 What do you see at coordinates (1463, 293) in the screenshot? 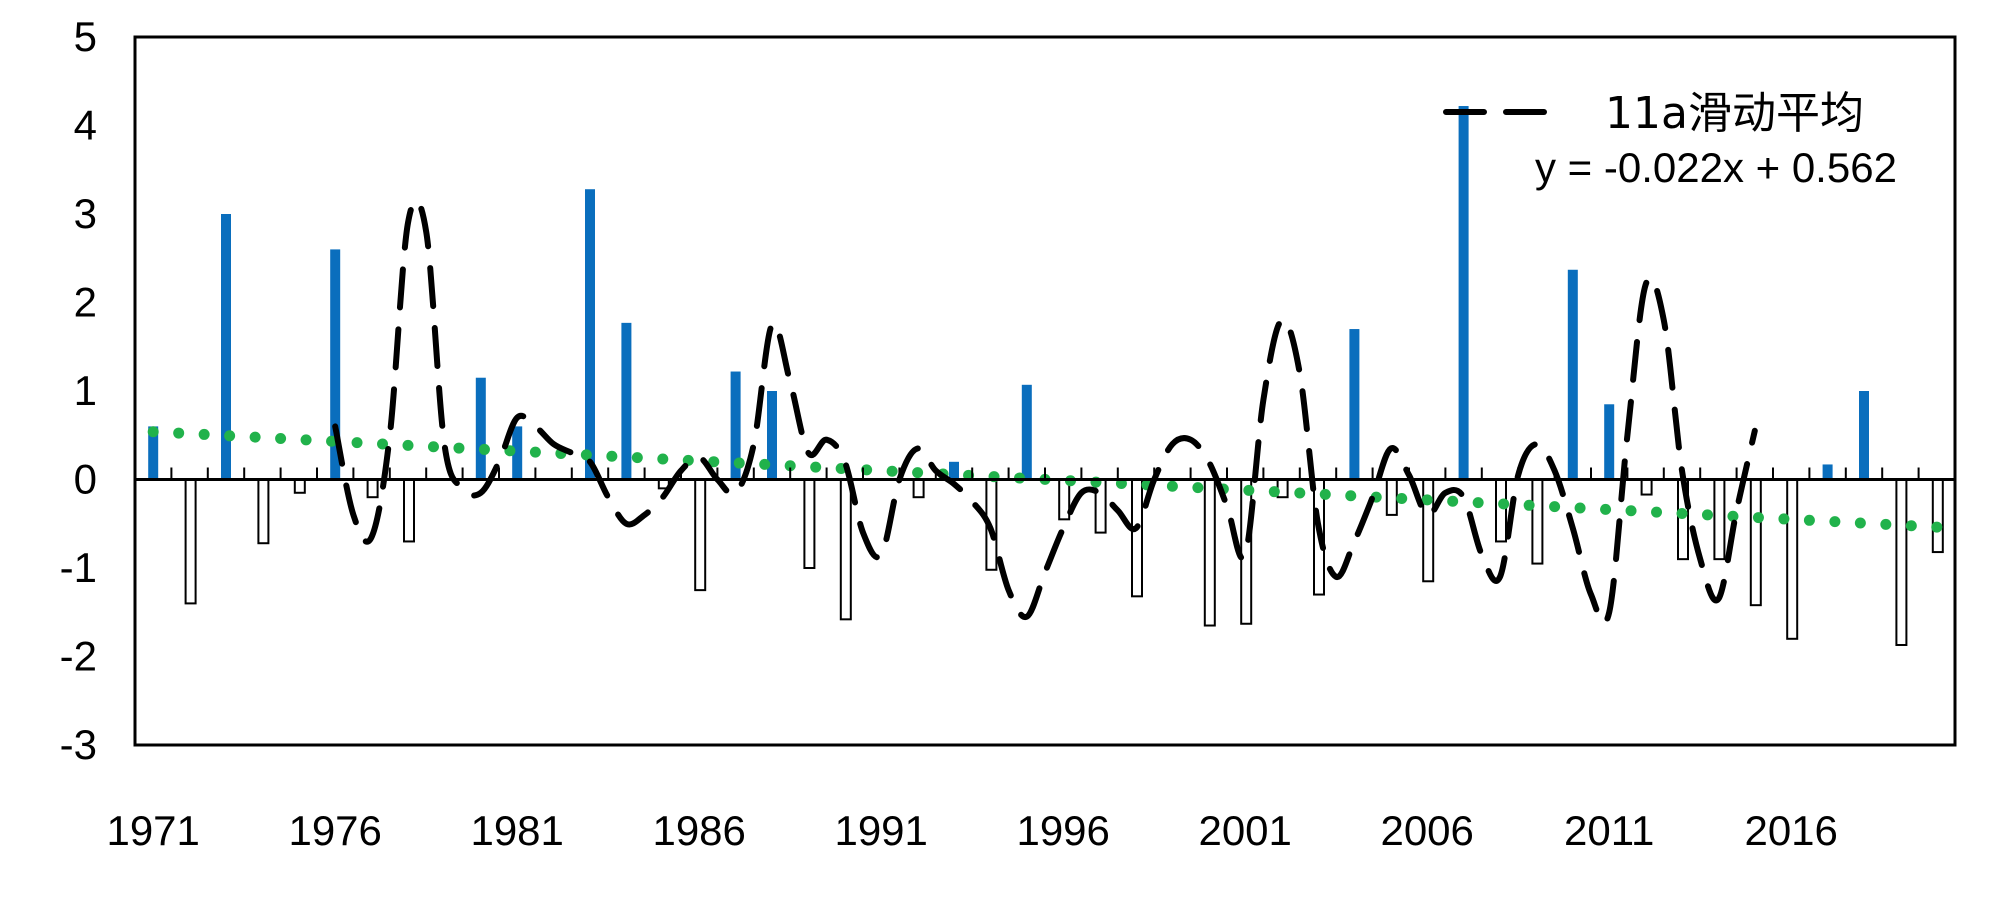
I see `bar-2007` at bounding box center [1463, 293].